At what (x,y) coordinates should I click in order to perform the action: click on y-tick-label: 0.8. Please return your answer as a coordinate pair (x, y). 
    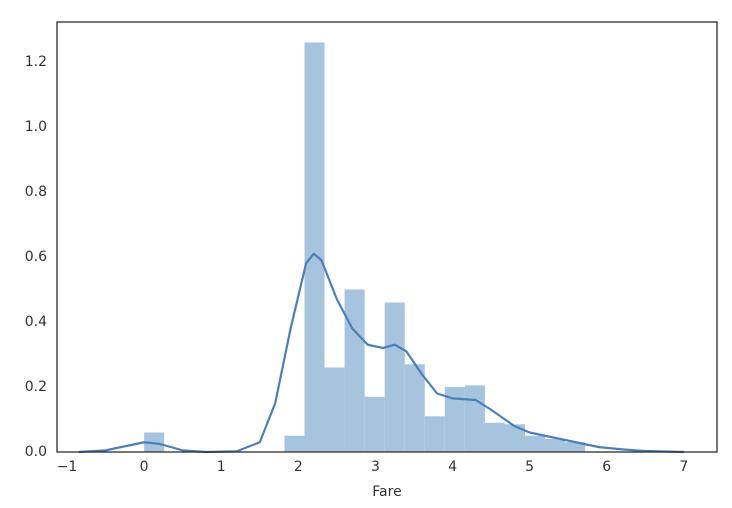
    Looking at the image, I should click on (36, 192).